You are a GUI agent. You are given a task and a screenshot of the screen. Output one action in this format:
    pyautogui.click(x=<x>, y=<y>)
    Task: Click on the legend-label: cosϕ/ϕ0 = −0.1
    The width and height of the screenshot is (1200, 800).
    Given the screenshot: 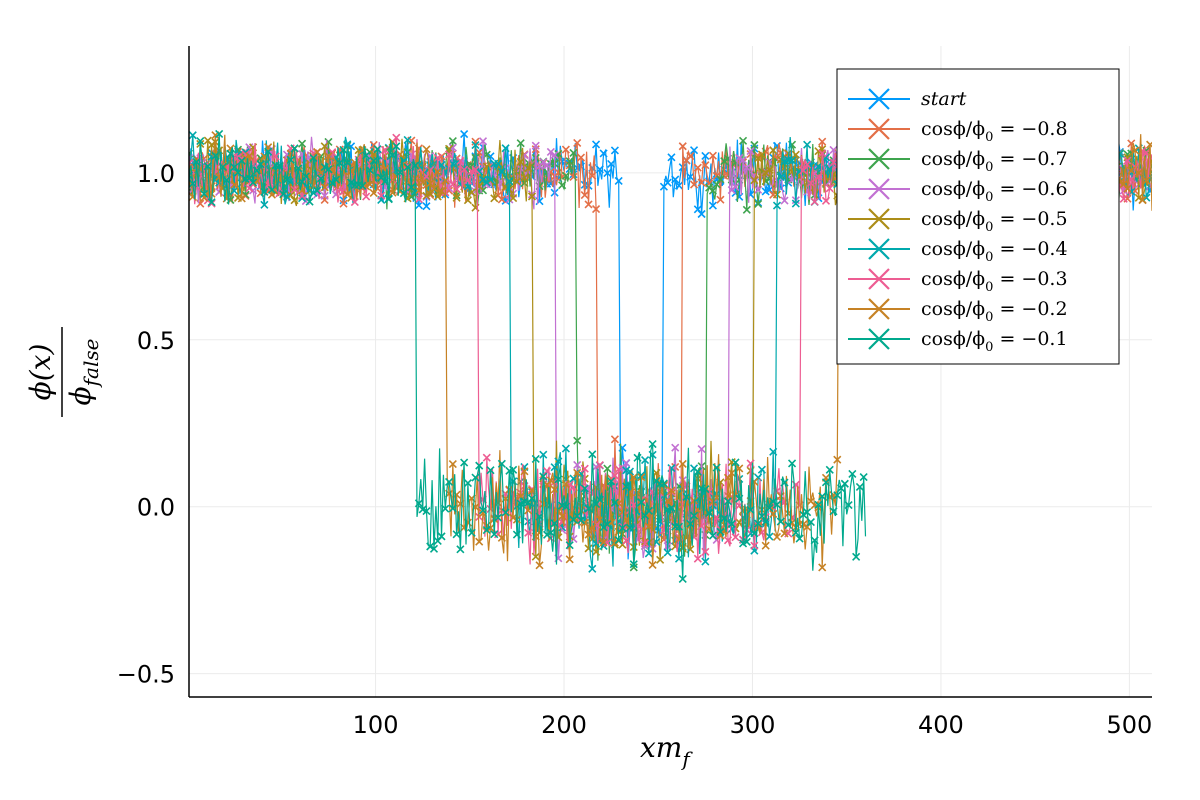 What is the action you would take?
    pyautogui.click(x=994, y=341)
    